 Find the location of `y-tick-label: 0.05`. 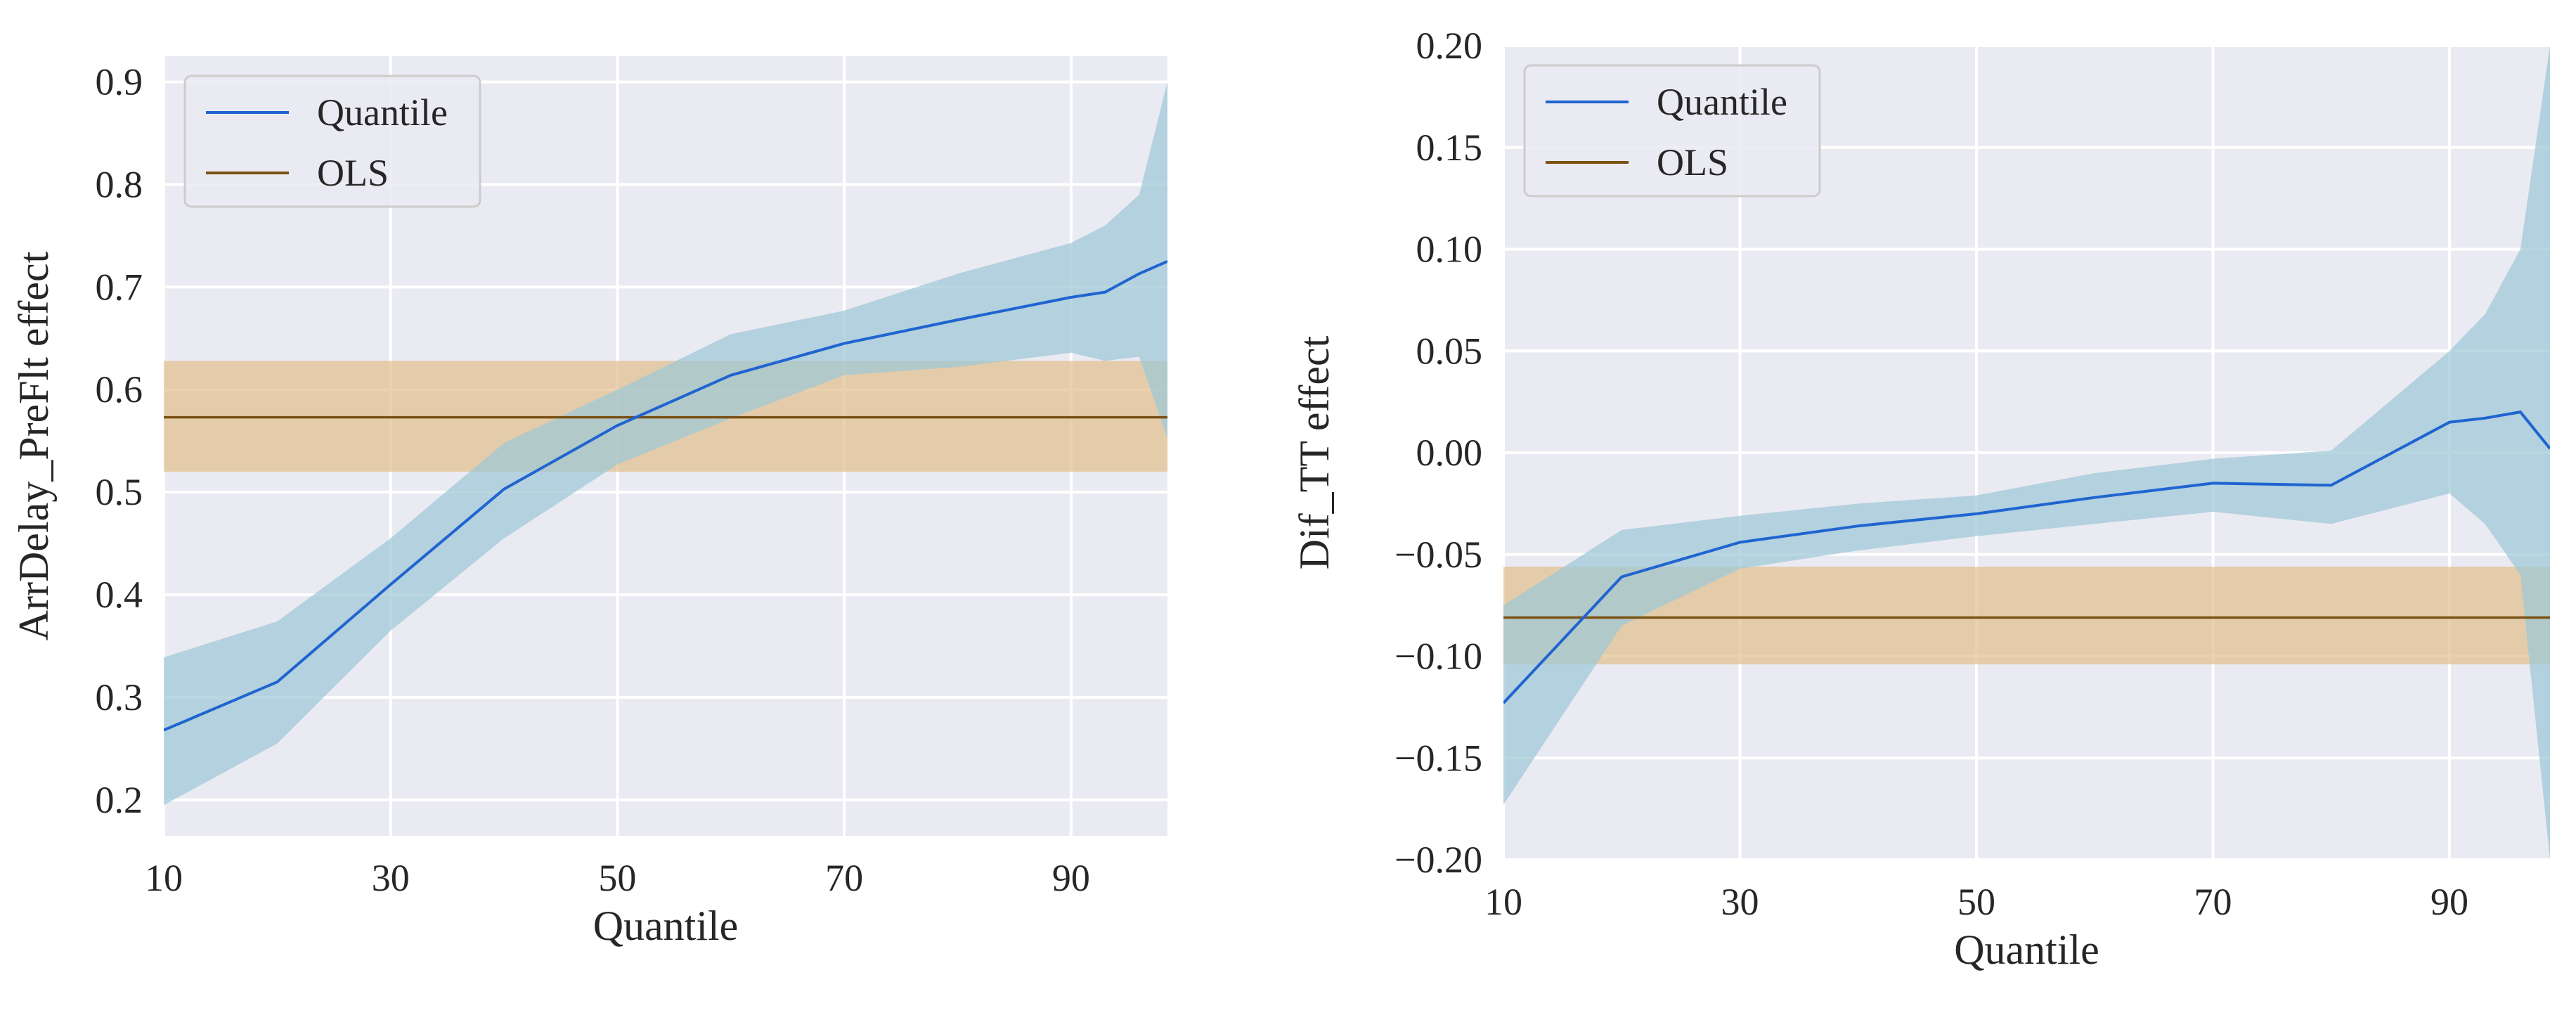

y-tick-label: 0.05 is located at coordinates (1449, 351).